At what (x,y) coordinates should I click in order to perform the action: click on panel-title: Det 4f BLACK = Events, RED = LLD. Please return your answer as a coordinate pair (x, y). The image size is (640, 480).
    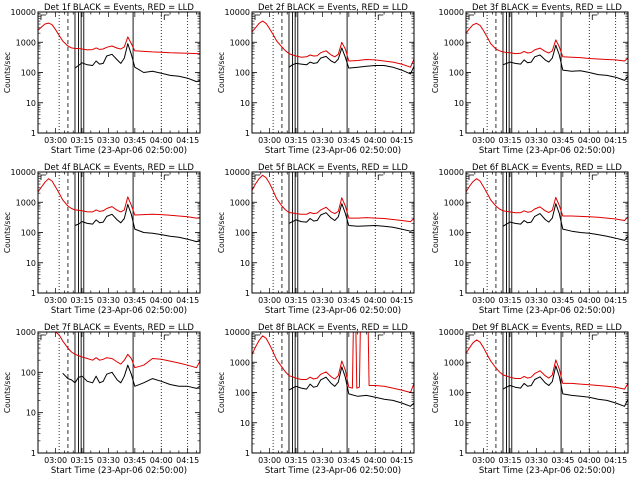
    Looking at the image, I should click on (119, 168).